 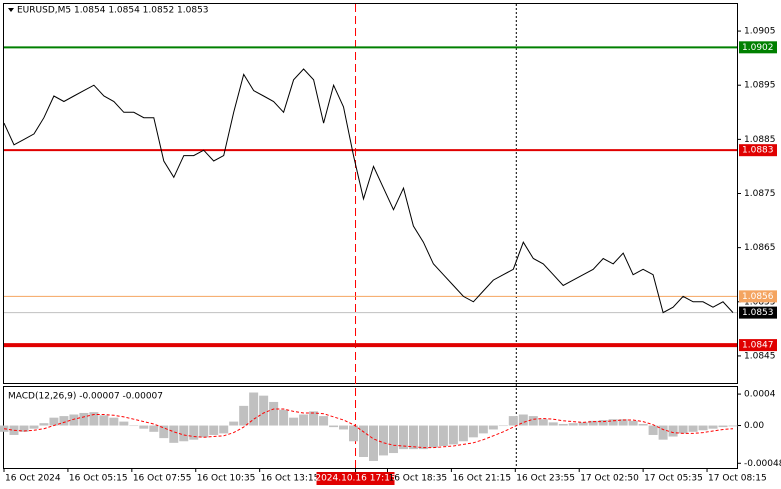 I want to click on y-tick-label: -0.00048, so click(x=762, y=464).